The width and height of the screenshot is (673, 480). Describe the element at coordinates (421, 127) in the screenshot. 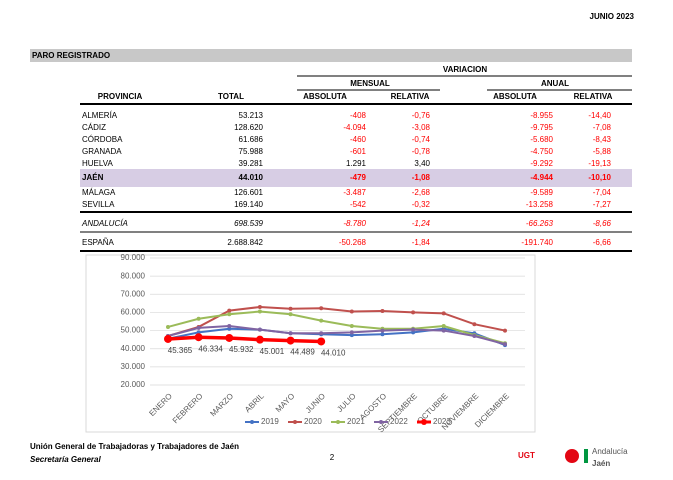

I see `table-cell: -3,08` at that location.